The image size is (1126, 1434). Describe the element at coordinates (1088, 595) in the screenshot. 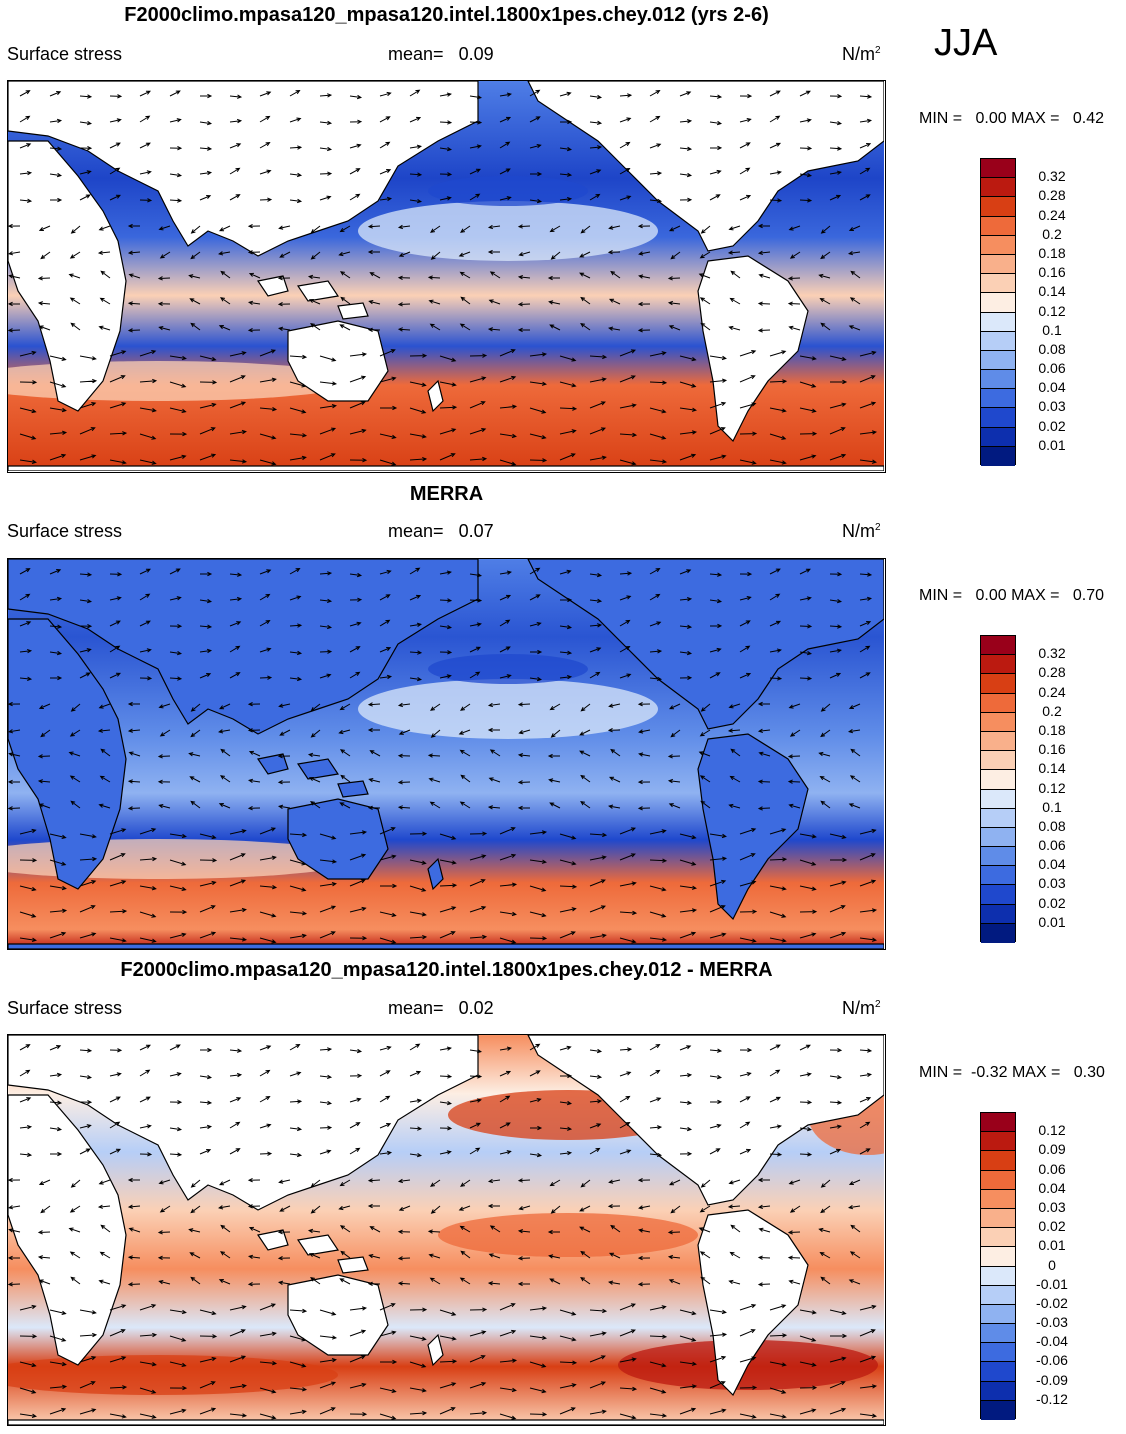

I see `max-value: 0.70` at that location.